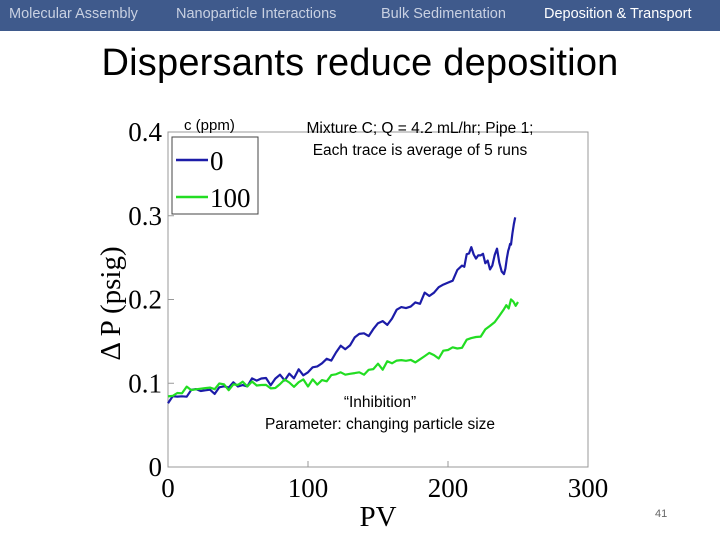  Describe the element at coordinates (420, 128) in the screenshot. I see `annotation-line-1: Mixture C; Q = 4.2 mL/hr; Pipe 1;` at that location.